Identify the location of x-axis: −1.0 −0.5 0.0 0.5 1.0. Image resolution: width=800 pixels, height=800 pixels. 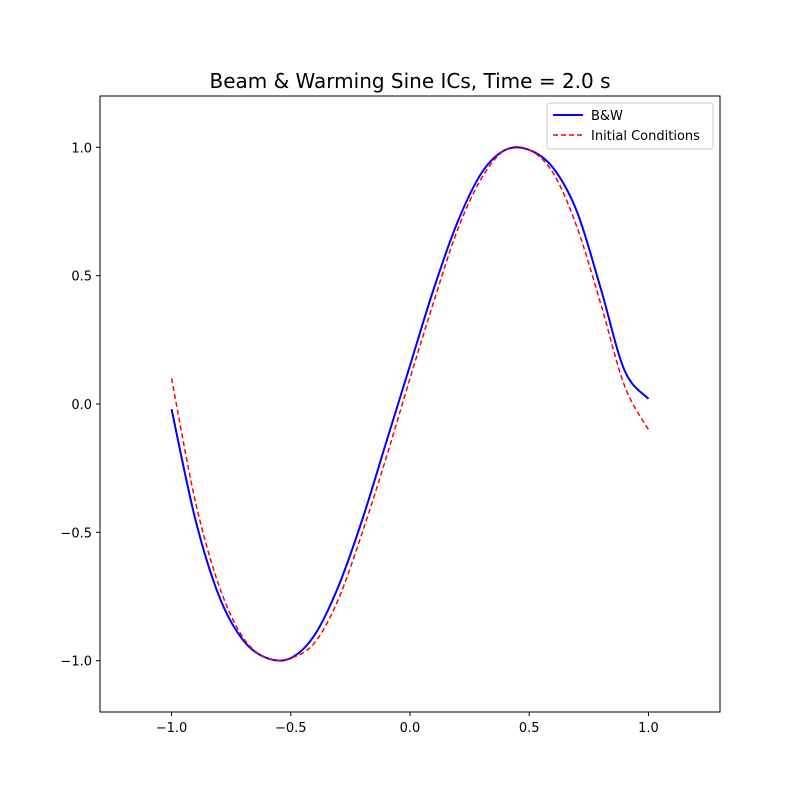
(407, 724).